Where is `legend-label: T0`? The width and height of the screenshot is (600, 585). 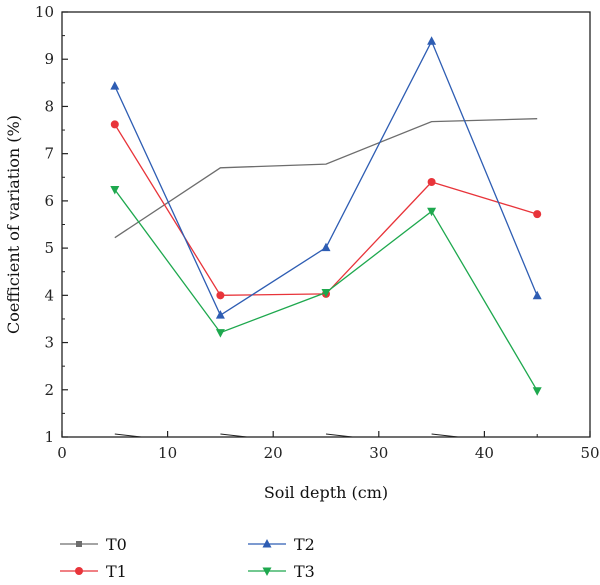 legend-label: T0 is located at coordinates (116, 544).